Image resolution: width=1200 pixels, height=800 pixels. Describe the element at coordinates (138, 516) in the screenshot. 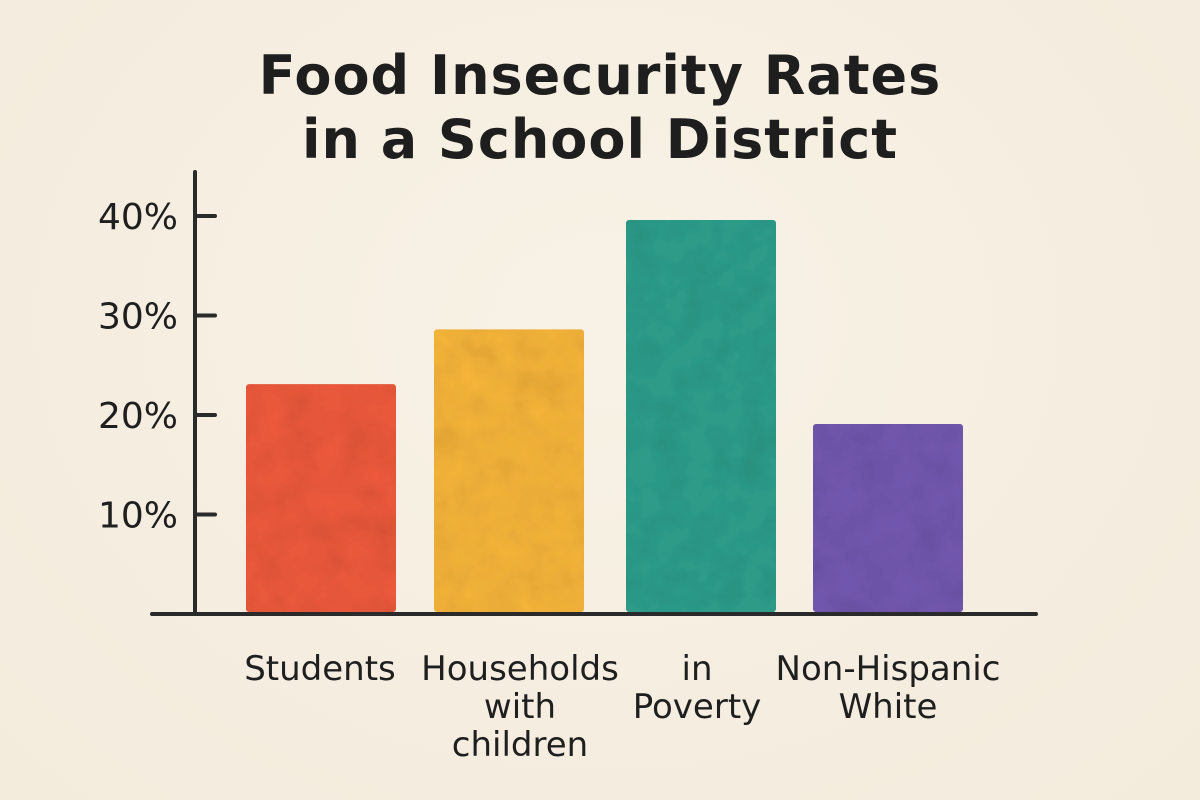

I see `y-tick-label-10: 10%` at that location.